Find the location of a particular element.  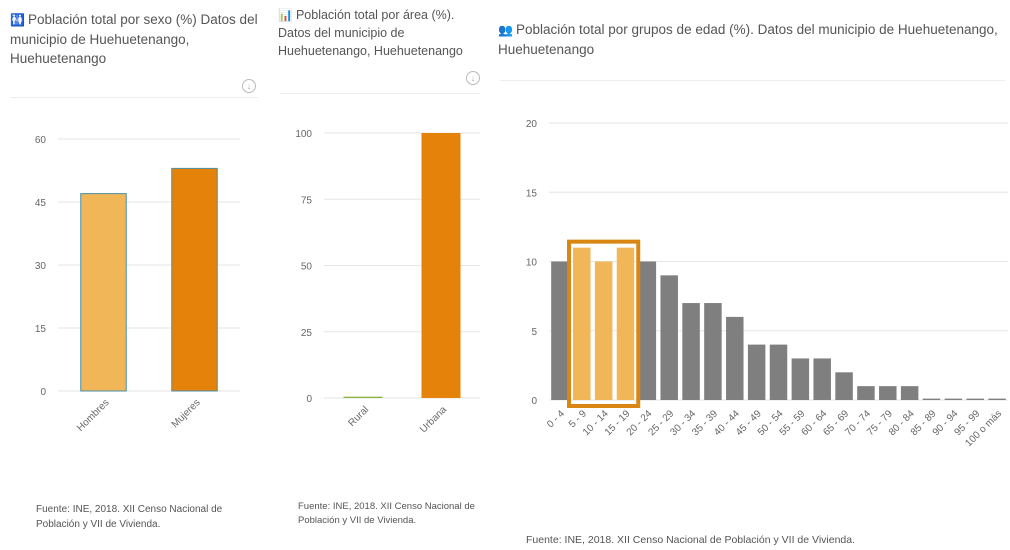

y-tick-label: 30 is located at coordinates (41, 266).